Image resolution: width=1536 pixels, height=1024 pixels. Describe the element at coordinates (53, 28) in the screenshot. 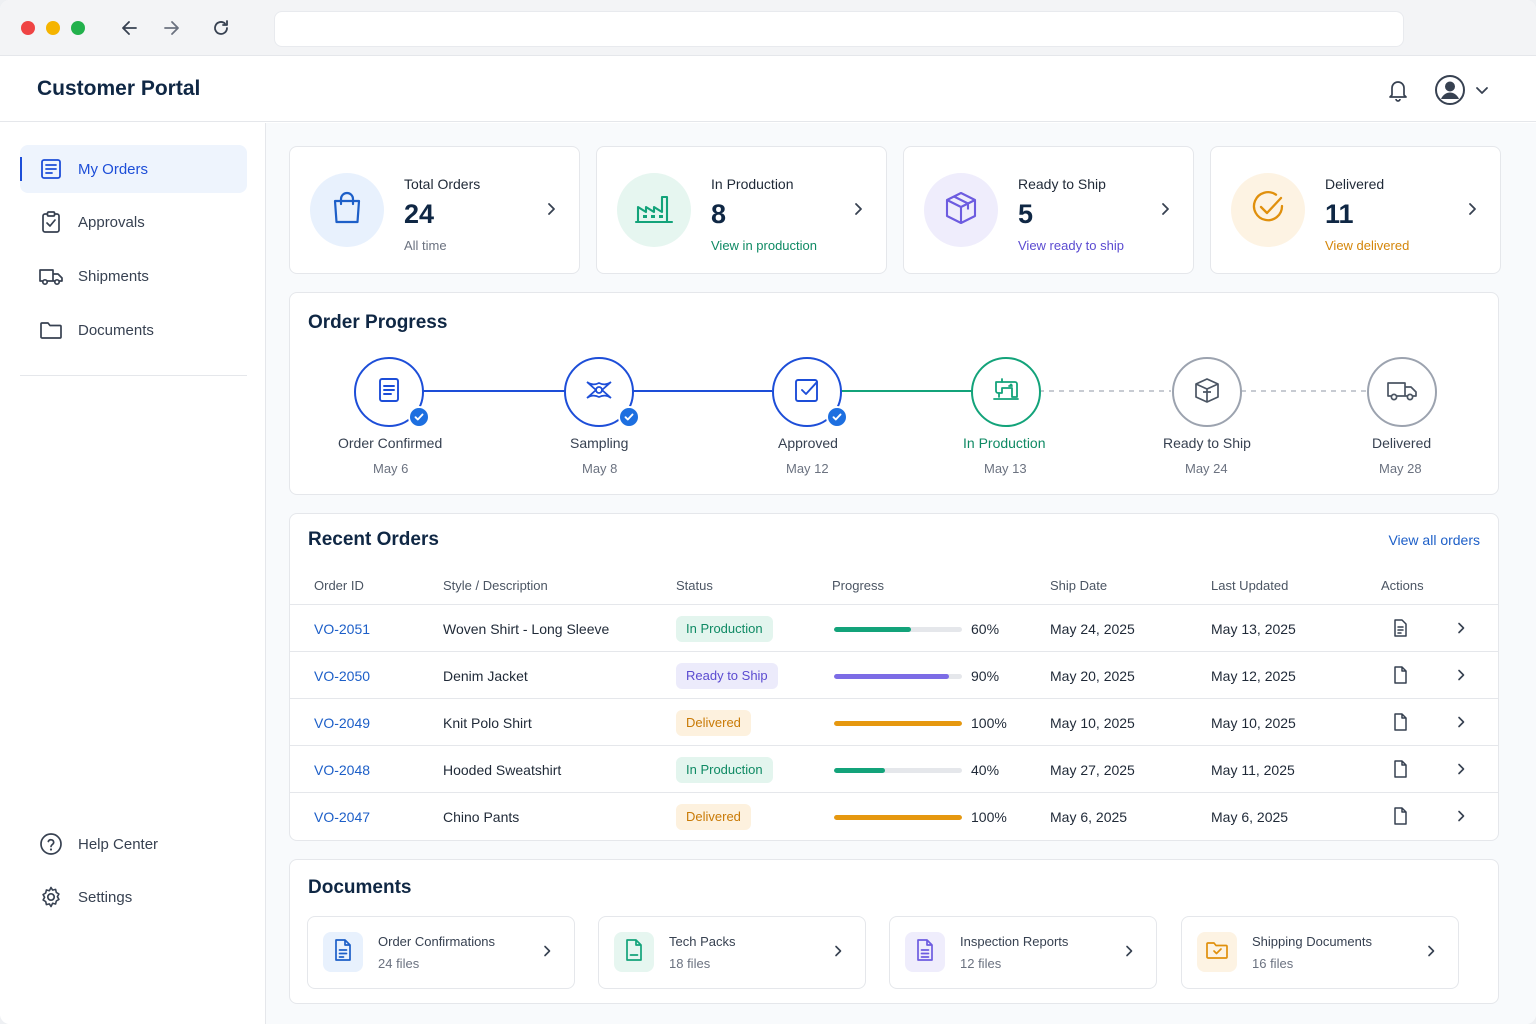

I see `minimize-window-button` at that location.